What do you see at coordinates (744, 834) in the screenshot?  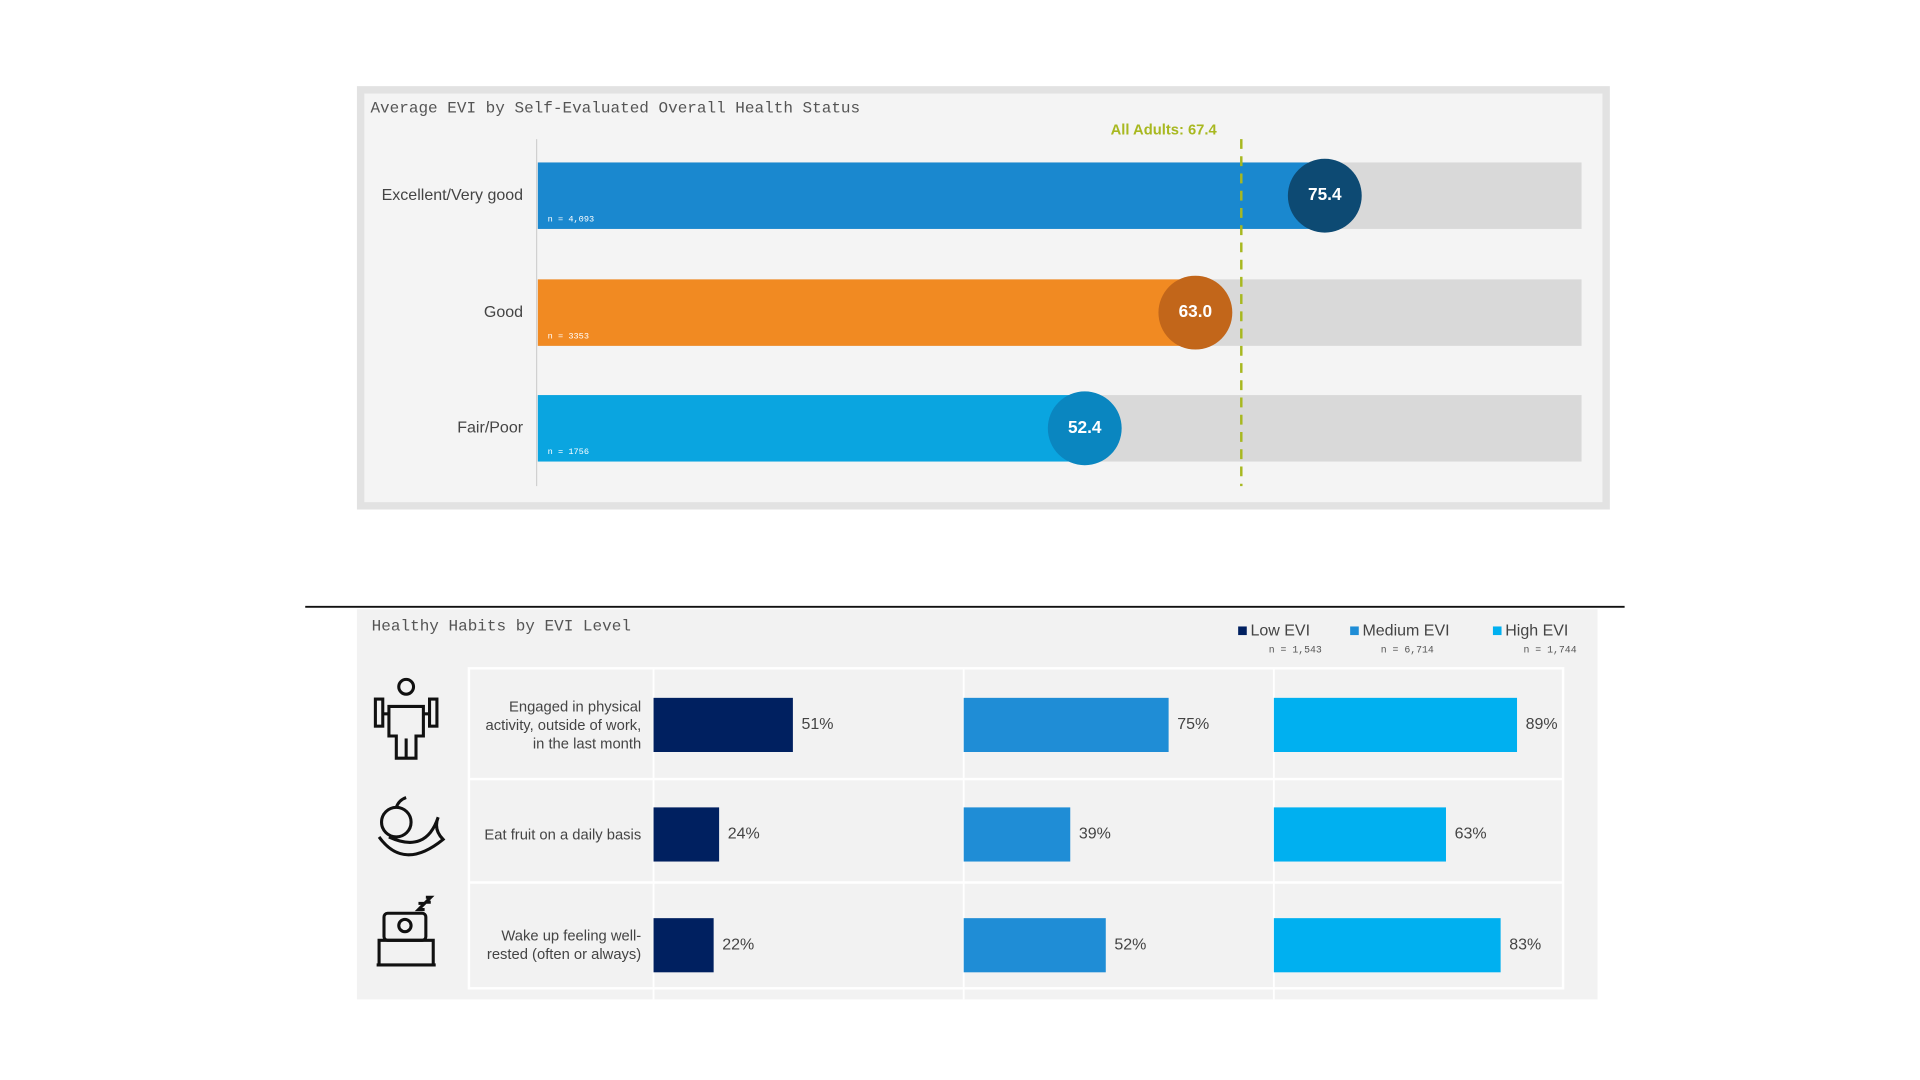 I see `value-label: 24%` at bounding box center [744, 834].